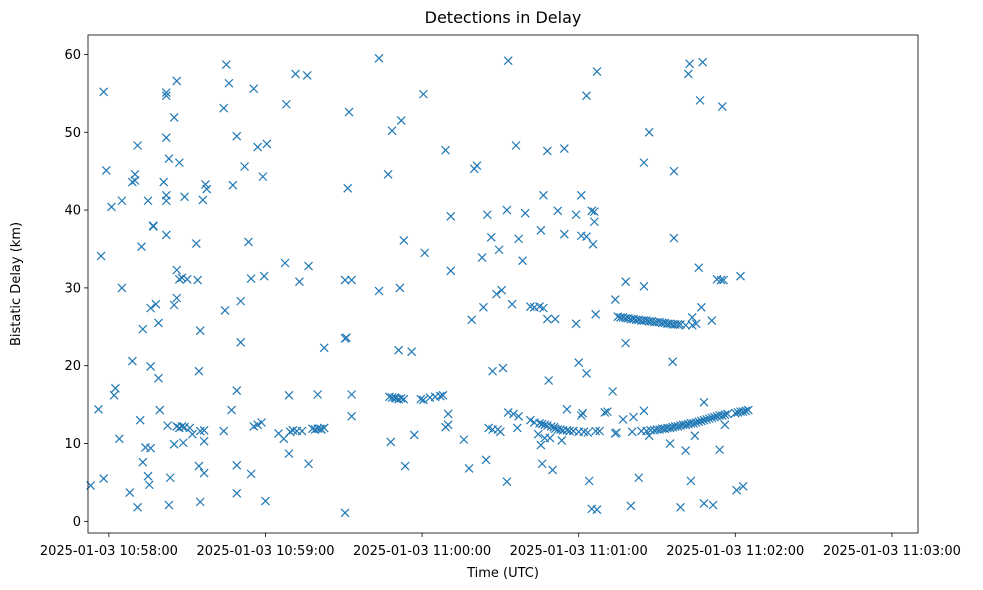  Describe the element at coordinates (72, 55) in the screenshot. I see `y-tick-label: 60` at that location.